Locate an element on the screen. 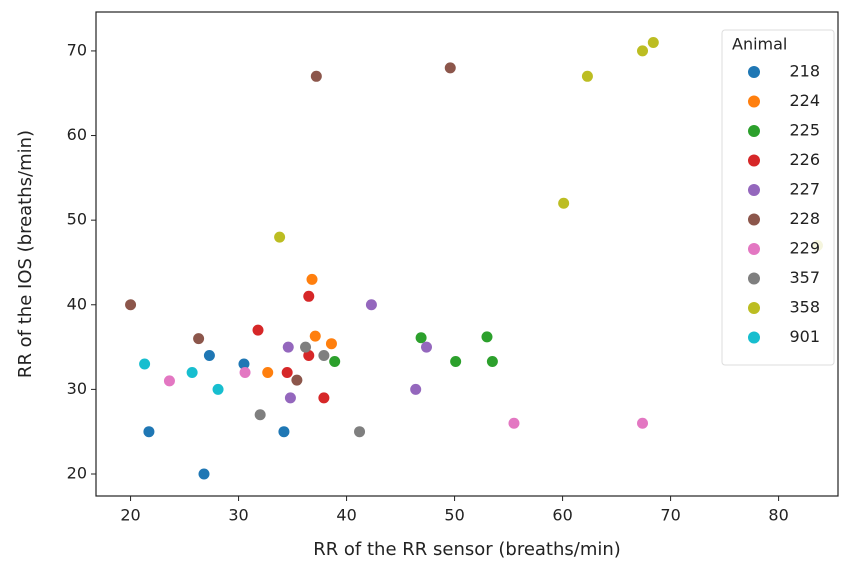 This screenshot has width=847, height=570. x-tick-label: 60 is located at coordinates (562, 515).